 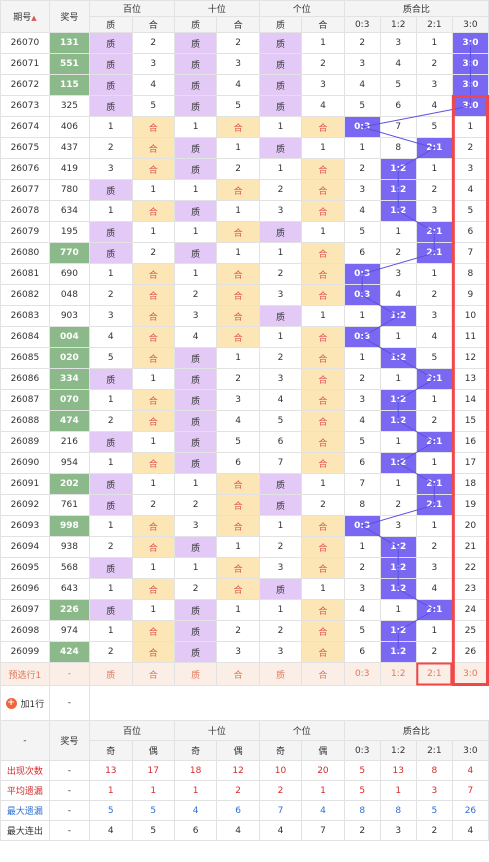 What do you see at coordinates (25, 232) in the screenshot?
I see `issue-cell: 26079` at bounding box center [25, 232].